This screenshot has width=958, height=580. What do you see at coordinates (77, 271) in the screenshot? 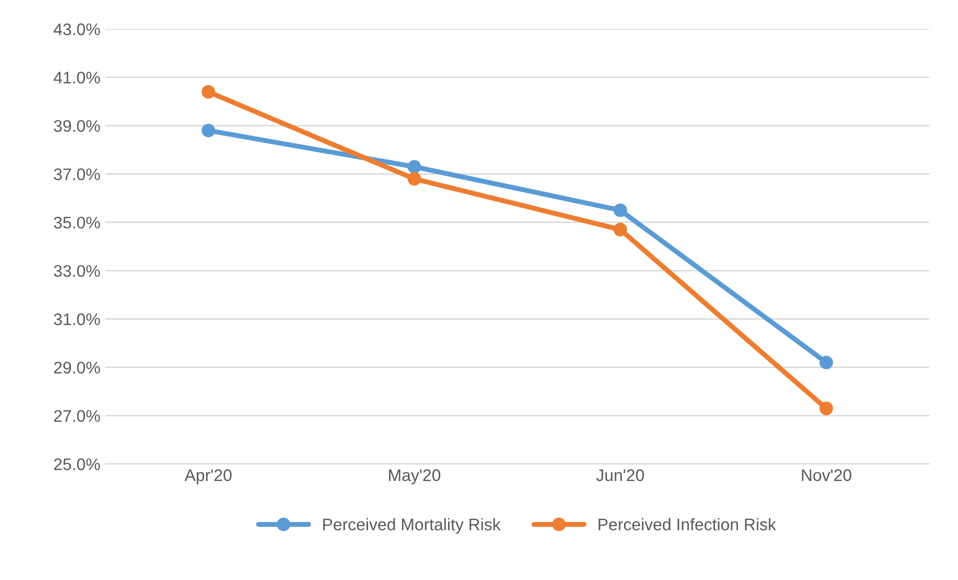
I see `y-tick-label: 33.0%` at bounding box center [77, 271].